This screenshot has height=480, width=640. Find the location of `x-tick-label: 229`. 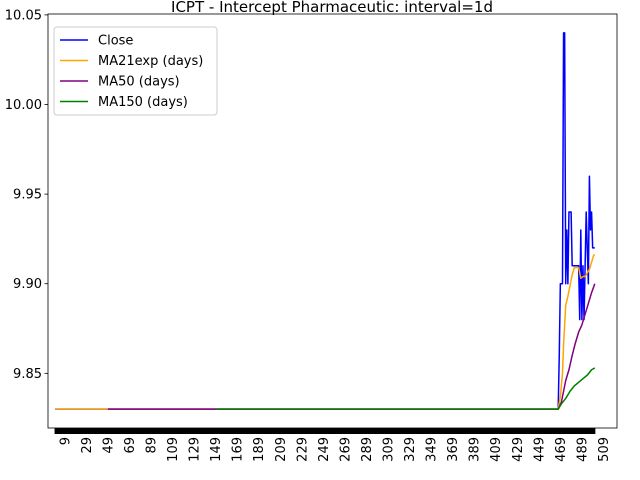

x-tick-label: 229 is located at coordinates (302, 449).